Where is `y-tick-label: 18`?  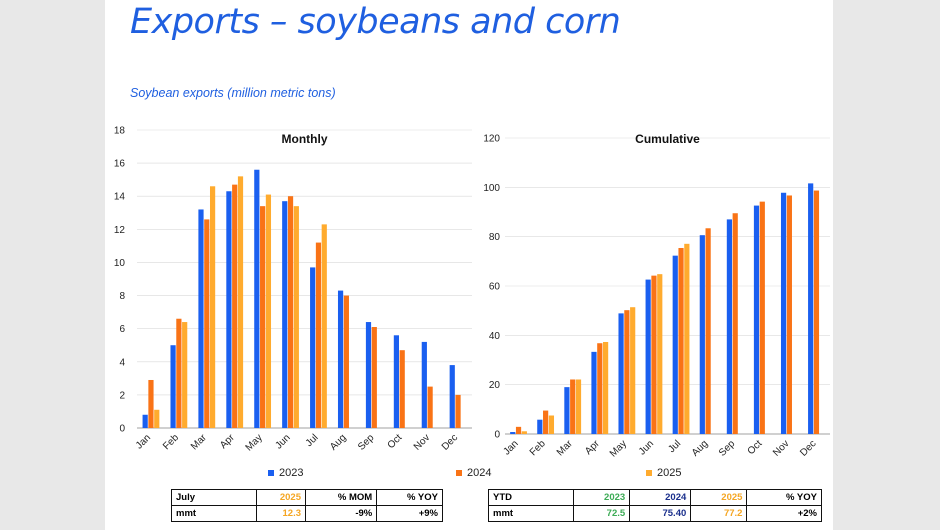
y-tick-label: 18 is located at coordinates (120, 131).